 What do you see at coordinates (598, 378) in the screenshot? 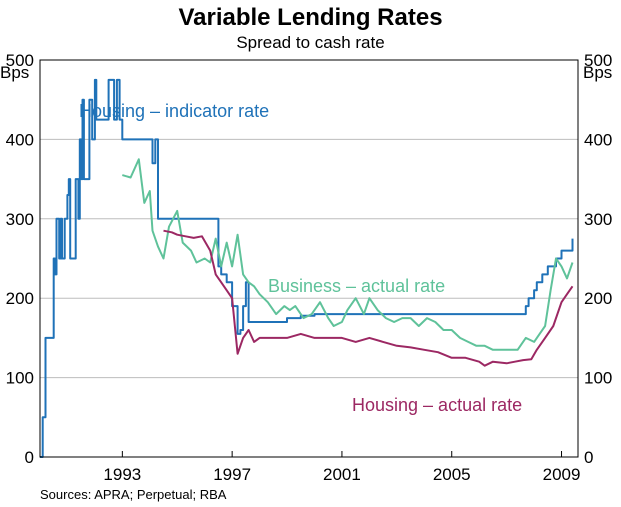
I see `y-tick-right-100: 100` at bounding box center [598, 378].